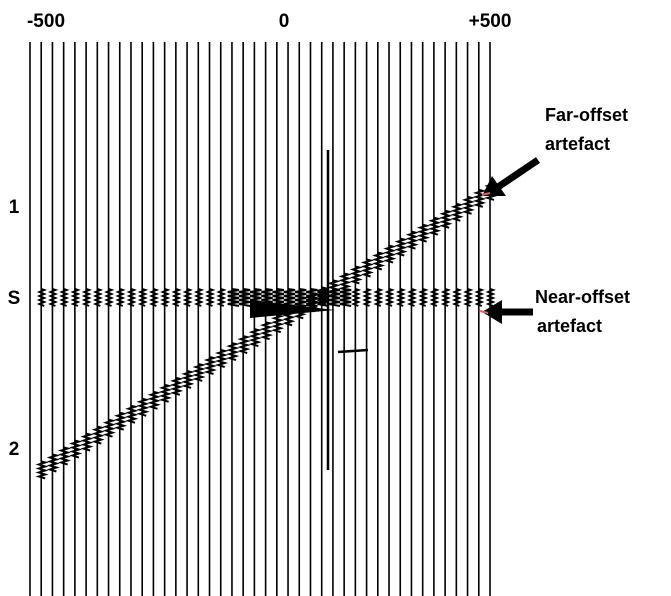  What do you see at coordinates (14, 207) in the screenshot?
I see `time-label: 1` at bounding box center [14, 207].